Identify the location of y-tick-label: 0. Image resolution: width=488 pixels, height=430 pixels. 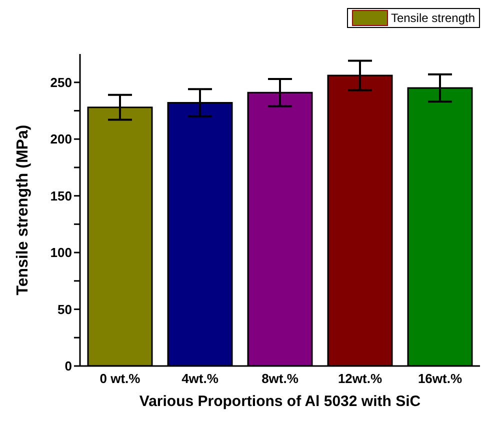
(68, 366).